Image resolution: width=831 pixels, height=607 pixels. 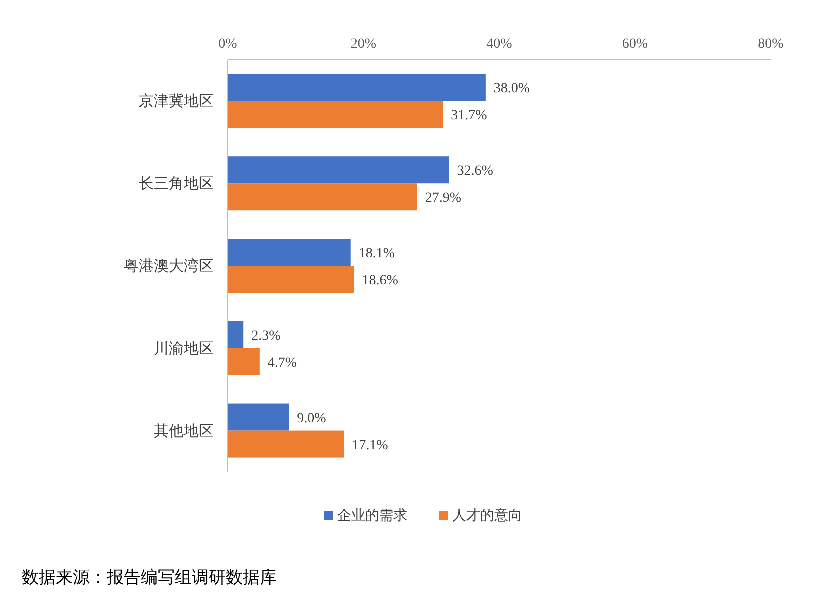 What do you see at coordinates (176, 101) in the screenshot?
I see `y-tick-label: 京津冀地区` at bounding box center [176, 101].